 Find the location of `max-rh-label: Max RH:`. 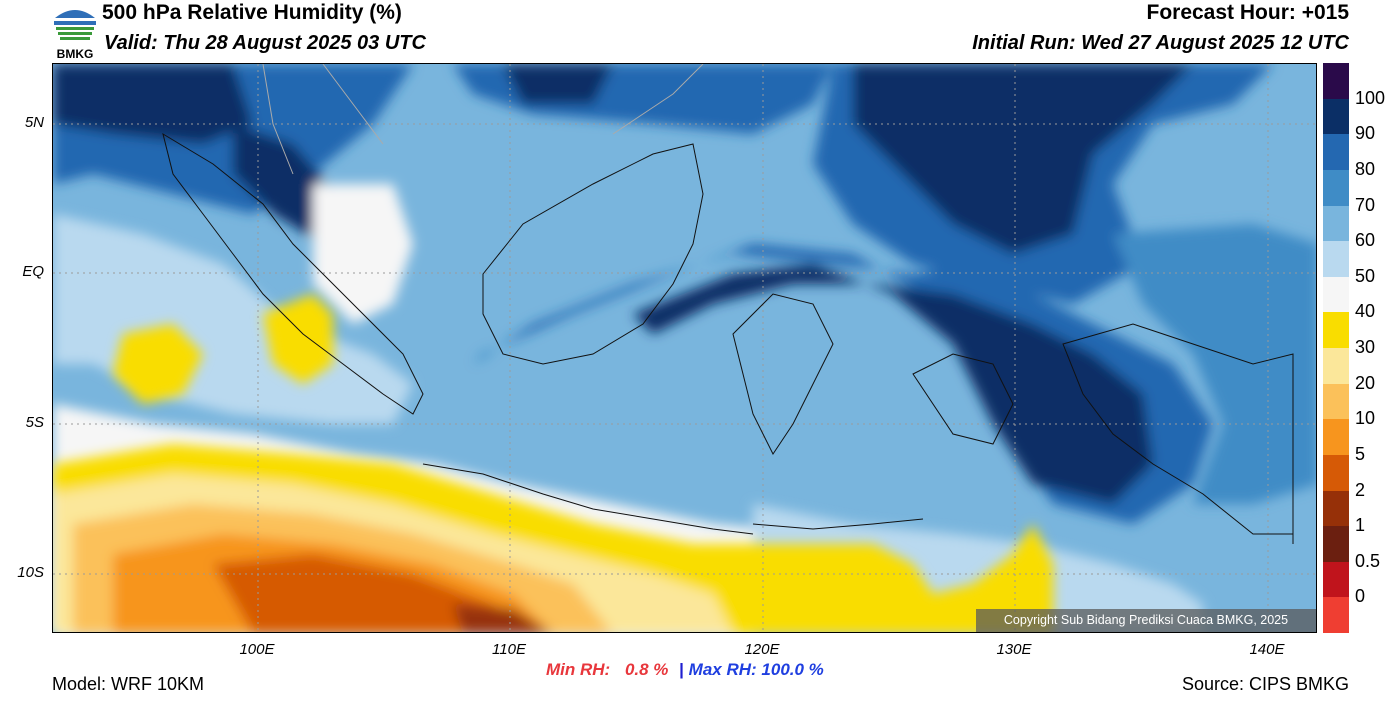

max-rh-label: Max RH: is located at coordinates (722, 669).